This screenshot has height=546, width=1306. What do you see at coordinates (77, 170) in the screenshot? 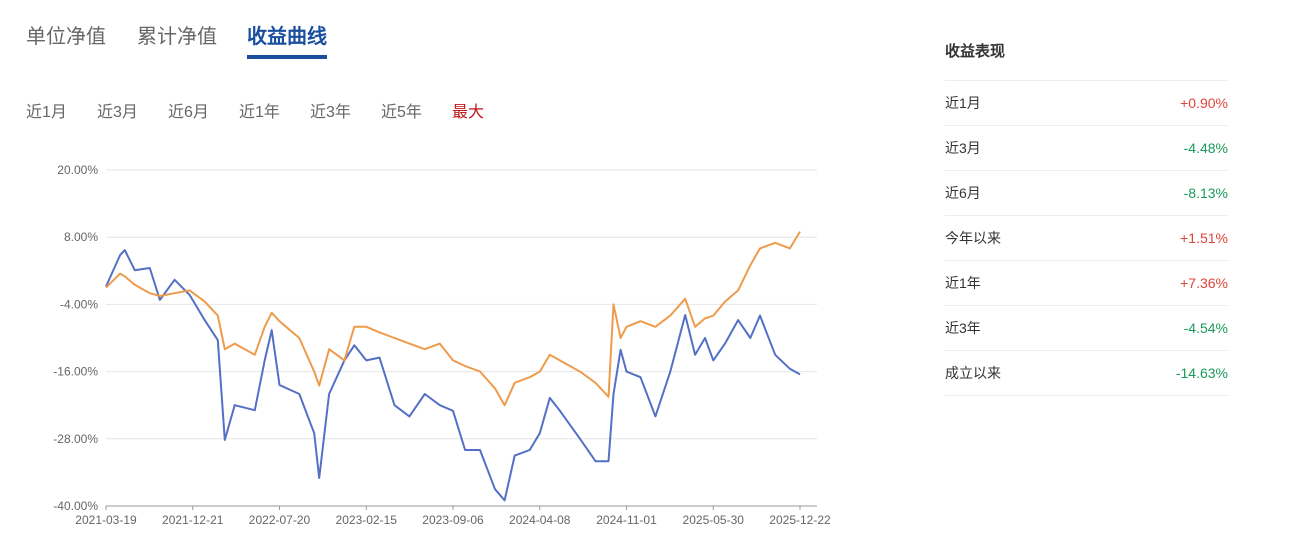
I see `y-tick-label: 20.00%` at bounding box center [77, 170].